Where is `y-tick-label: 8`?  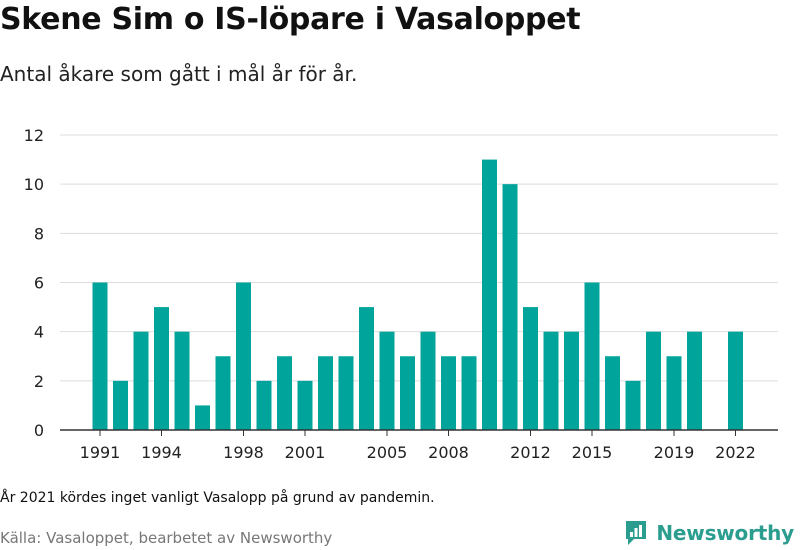 y-tick-label: 8 is located at coordinates (39, 233).